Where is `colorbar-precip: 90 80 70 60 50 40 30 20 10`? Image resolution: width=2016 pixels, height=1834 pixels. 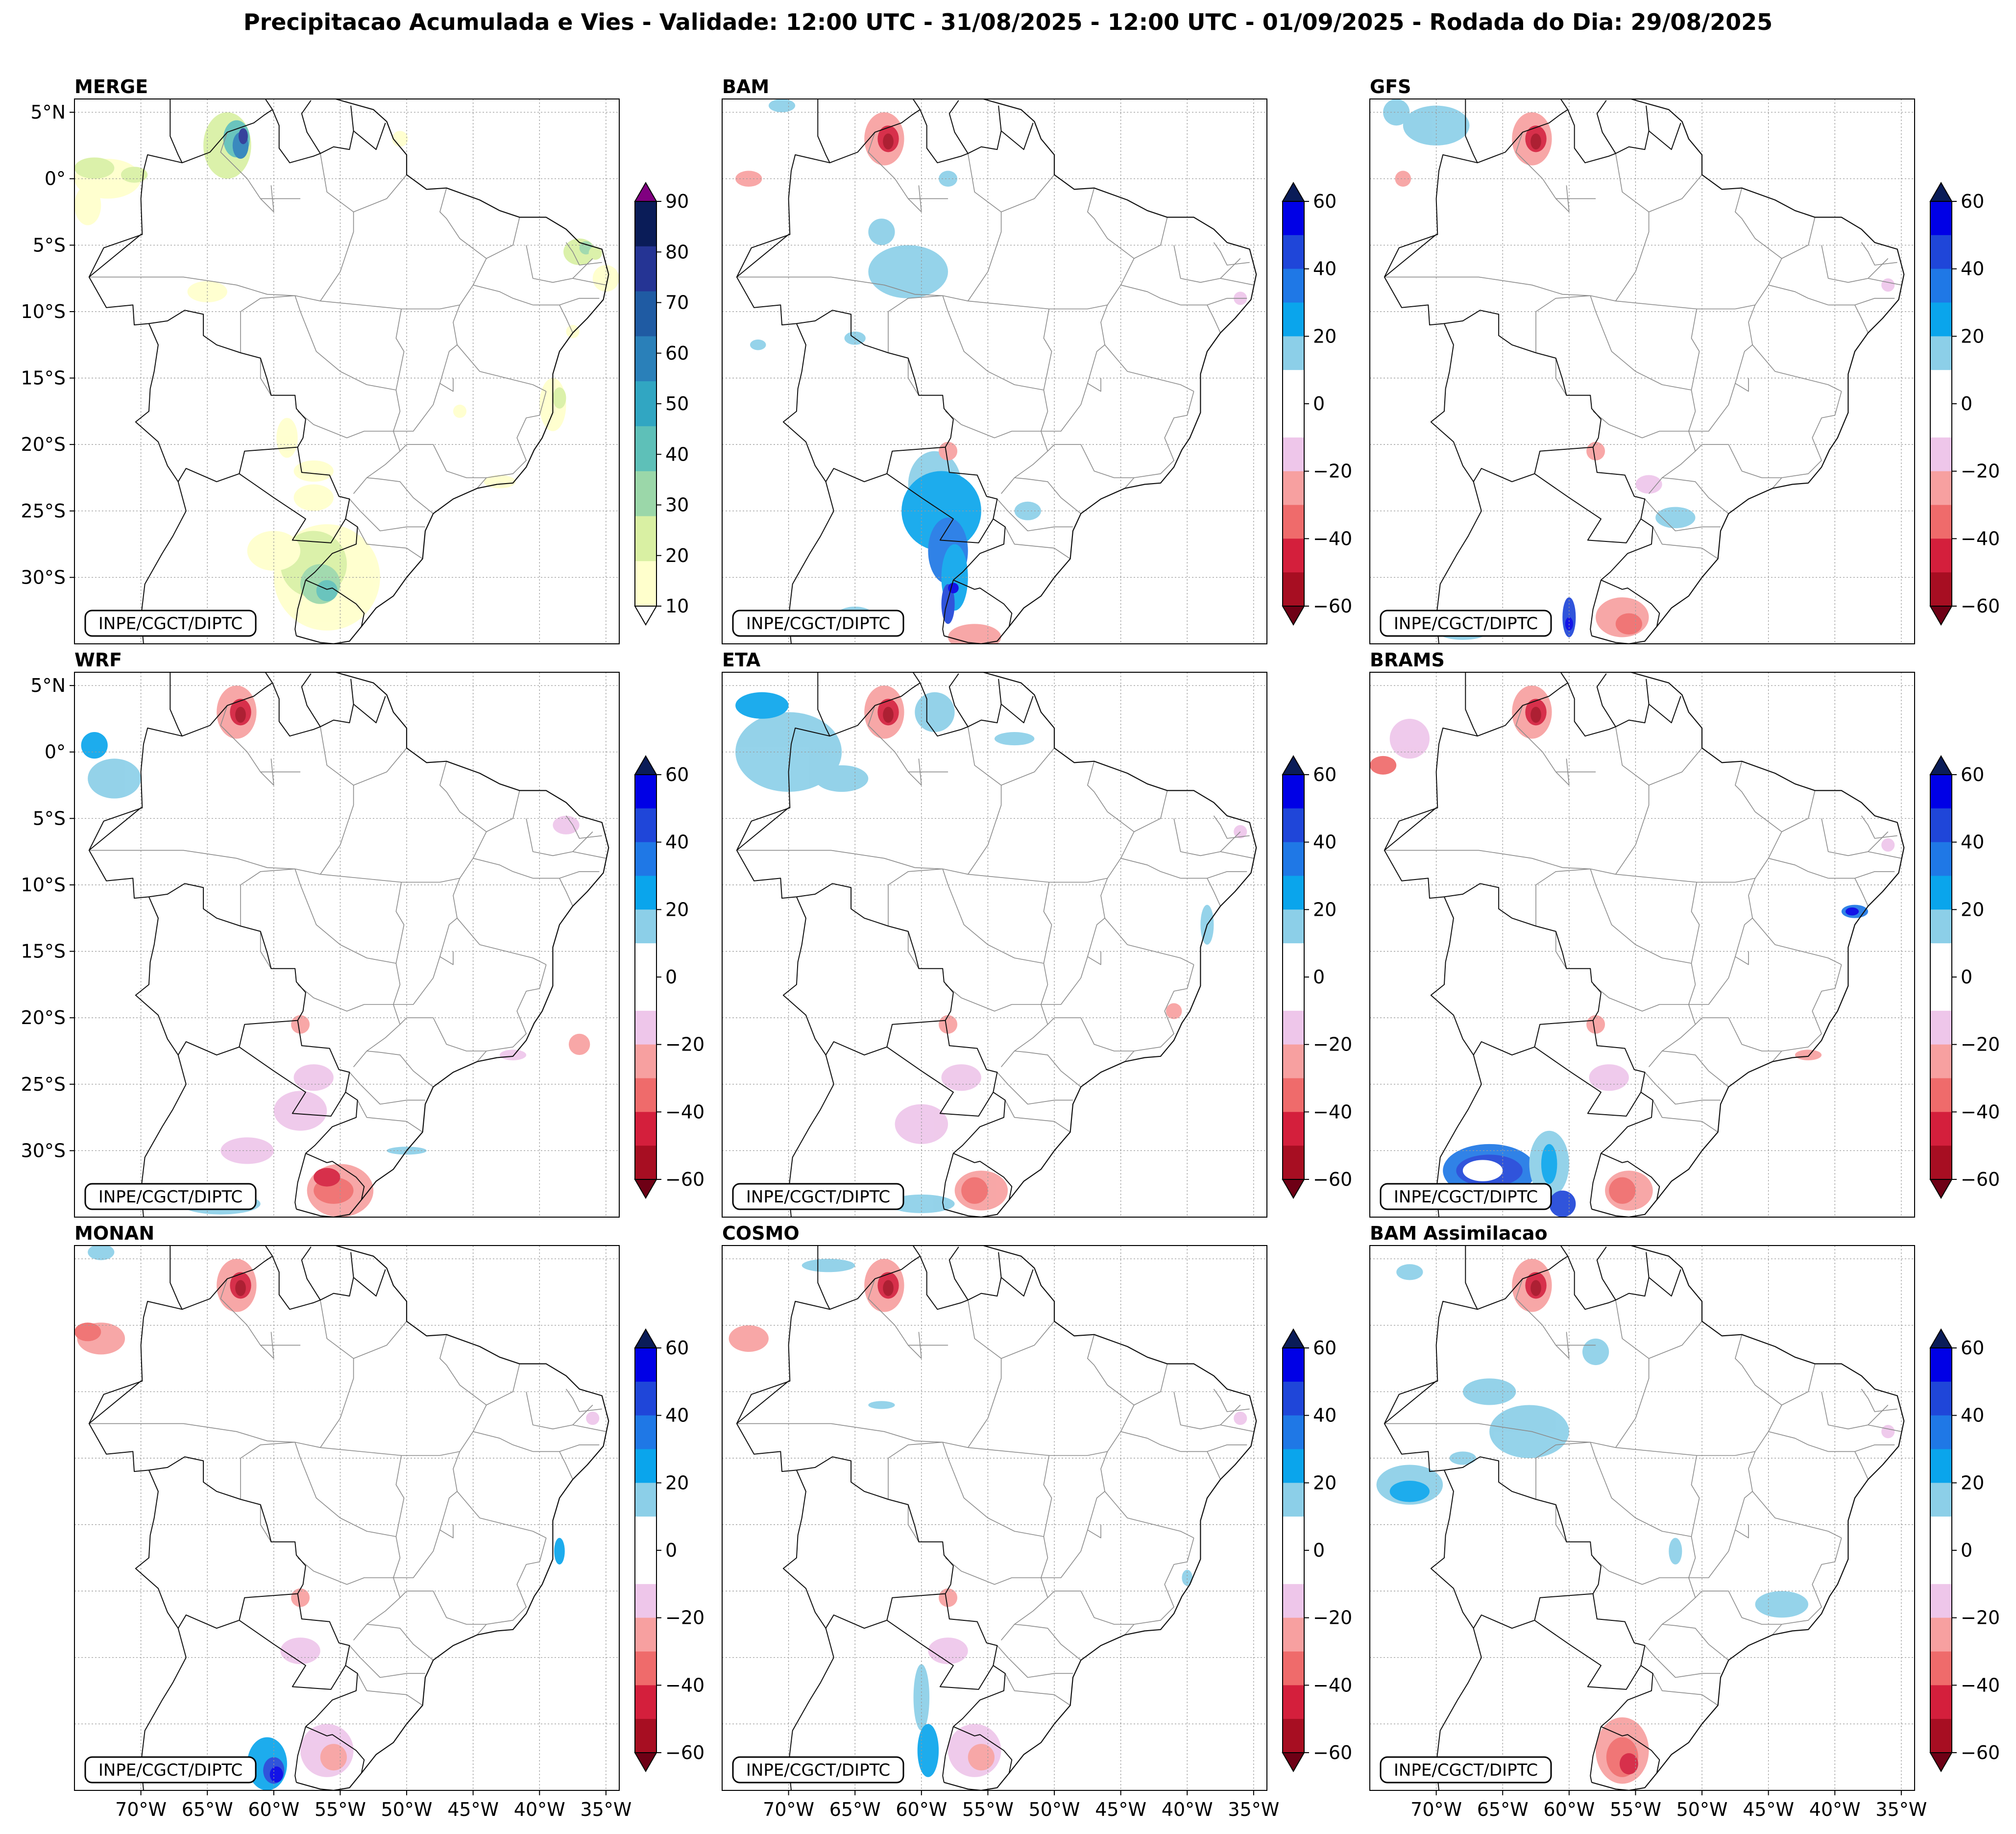
colorbar-precip: 90 80 70 60 50 40 30 20 10 is located at coordinates (661, 404).